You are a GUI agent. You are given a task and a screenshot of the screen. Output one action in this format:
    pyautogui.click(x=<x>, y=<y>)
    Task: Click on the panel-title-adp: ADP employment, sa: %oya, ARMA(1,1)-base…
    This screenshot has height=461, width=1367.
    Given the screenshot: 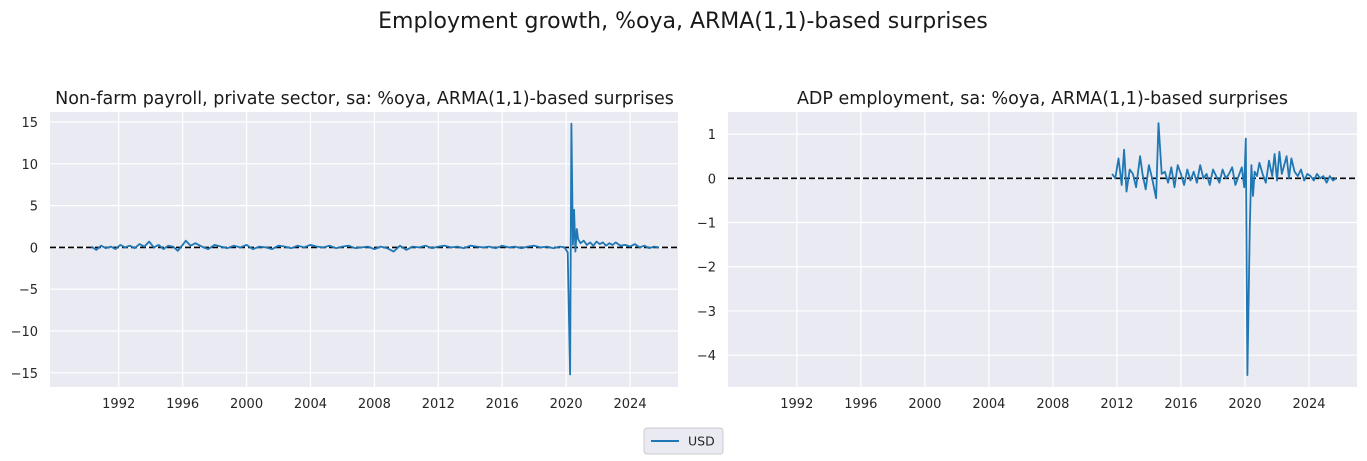 What is the action you would take?
    pyautogui.click(x=1042, y=99)
    